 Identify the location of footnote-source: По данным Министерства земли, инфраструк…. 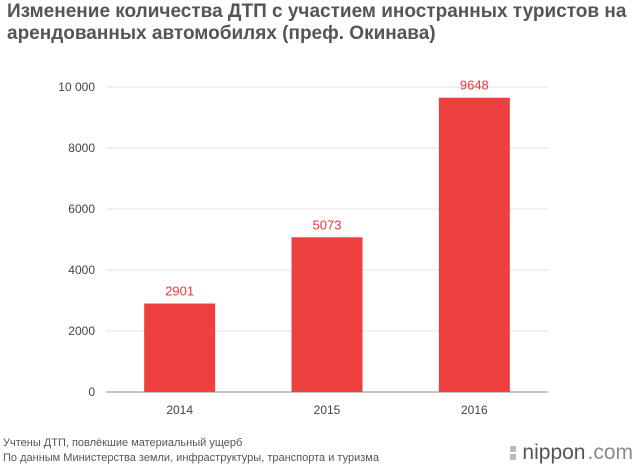
(191, 458).